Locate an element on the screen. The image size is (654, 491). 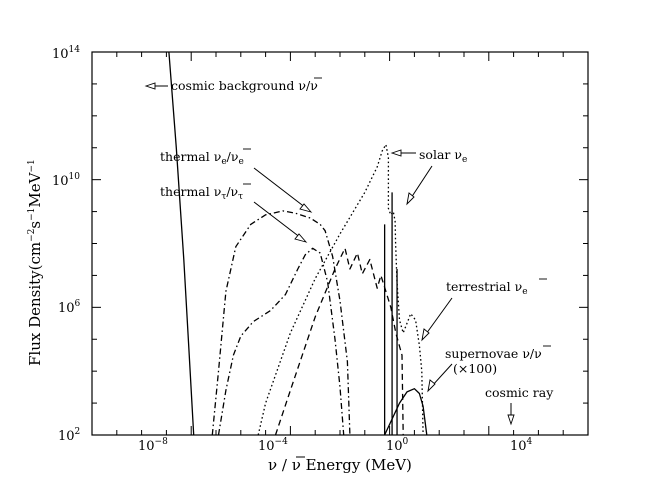
x-tick-label: 10⁻⁴ is located at coordinates (273, 445).